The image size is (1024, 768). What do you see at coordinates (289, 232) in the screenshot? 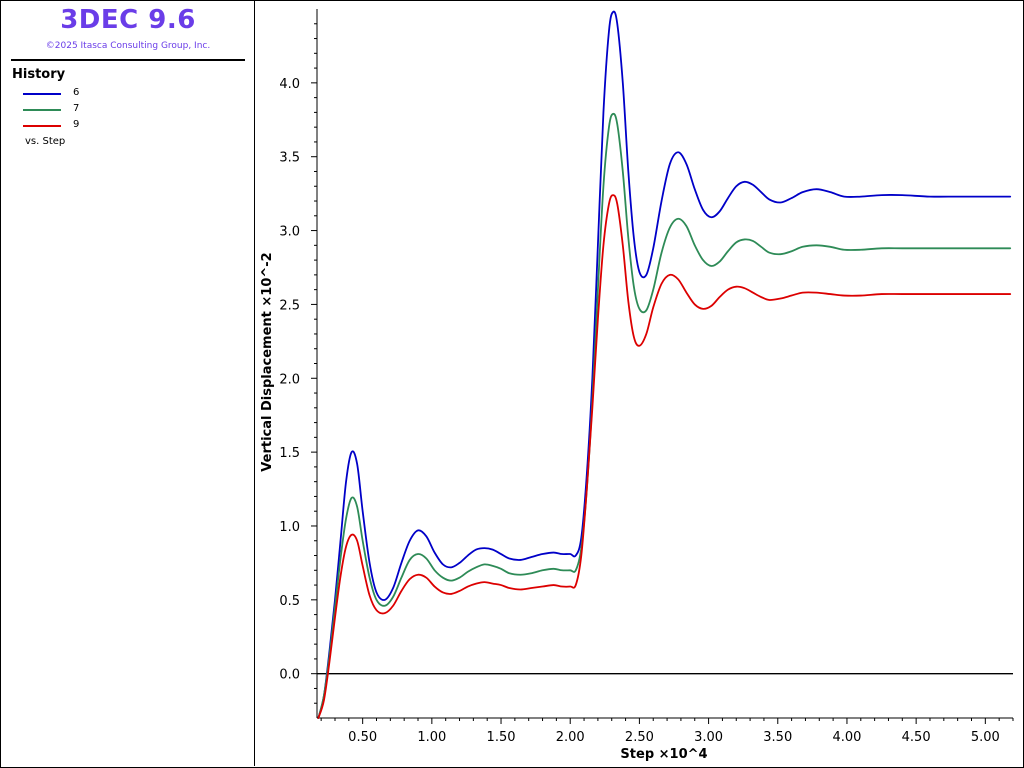
I see `y-tick-label: 3.0` at bounding box center [289, 232].